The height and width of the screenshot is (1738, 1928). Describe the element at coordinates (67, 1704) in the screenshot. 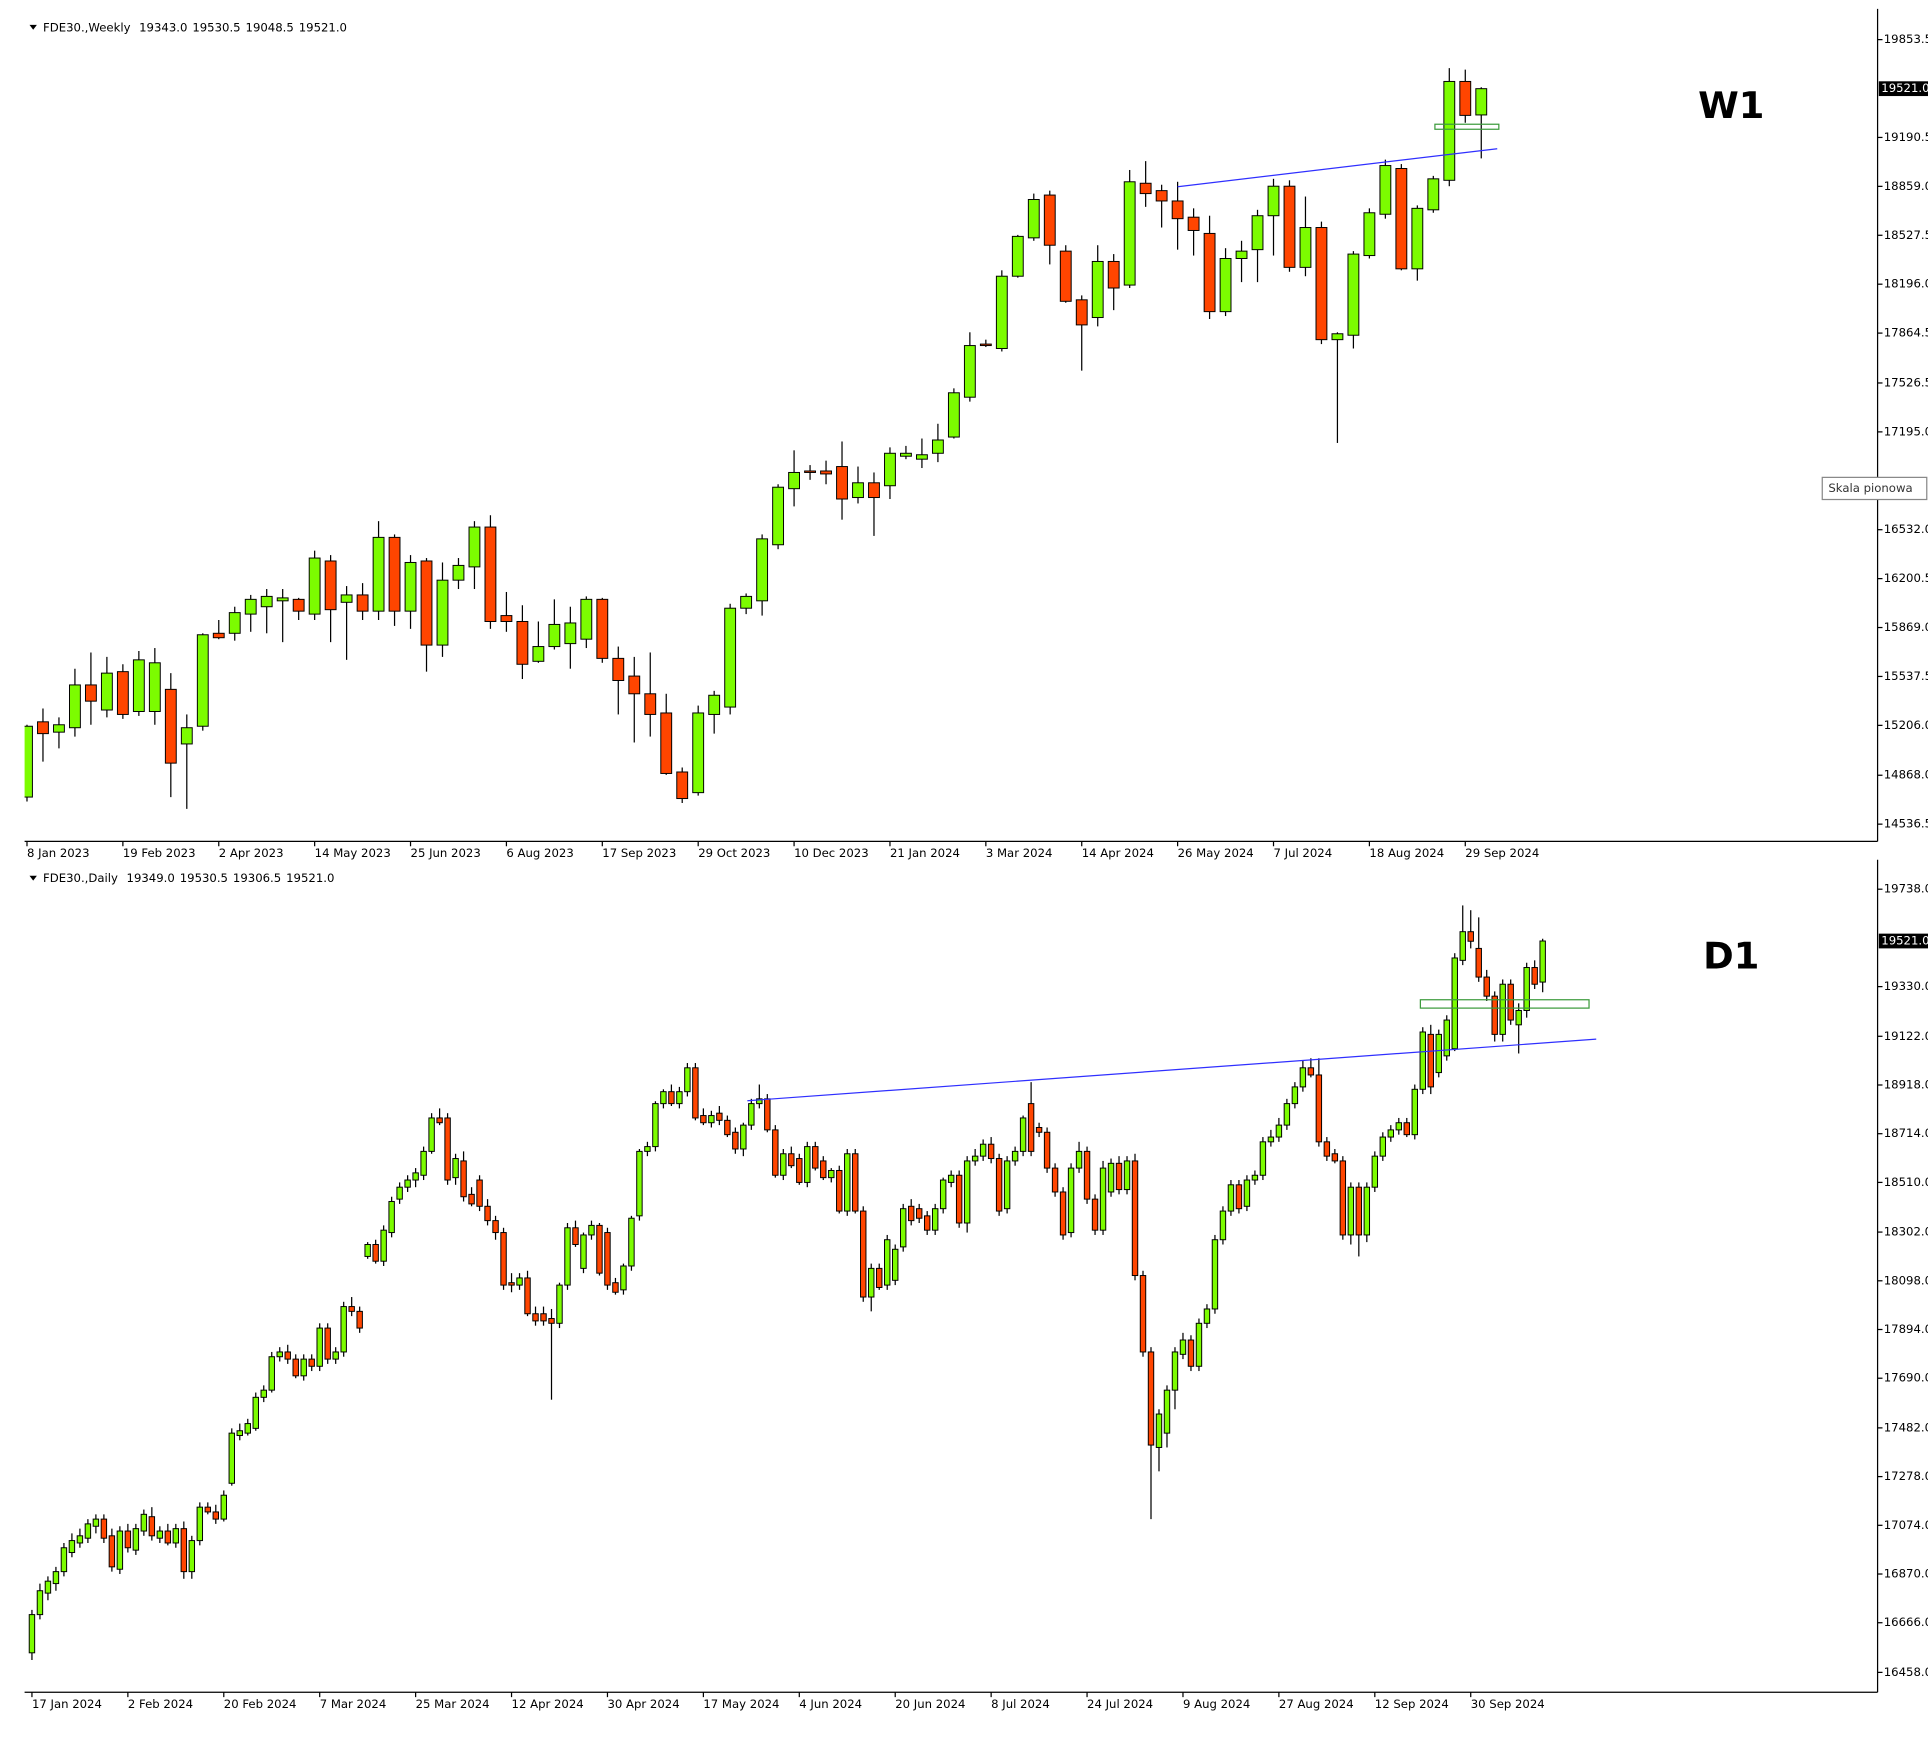

I see `x-tick-label: 17 Jan 2024` at that location.